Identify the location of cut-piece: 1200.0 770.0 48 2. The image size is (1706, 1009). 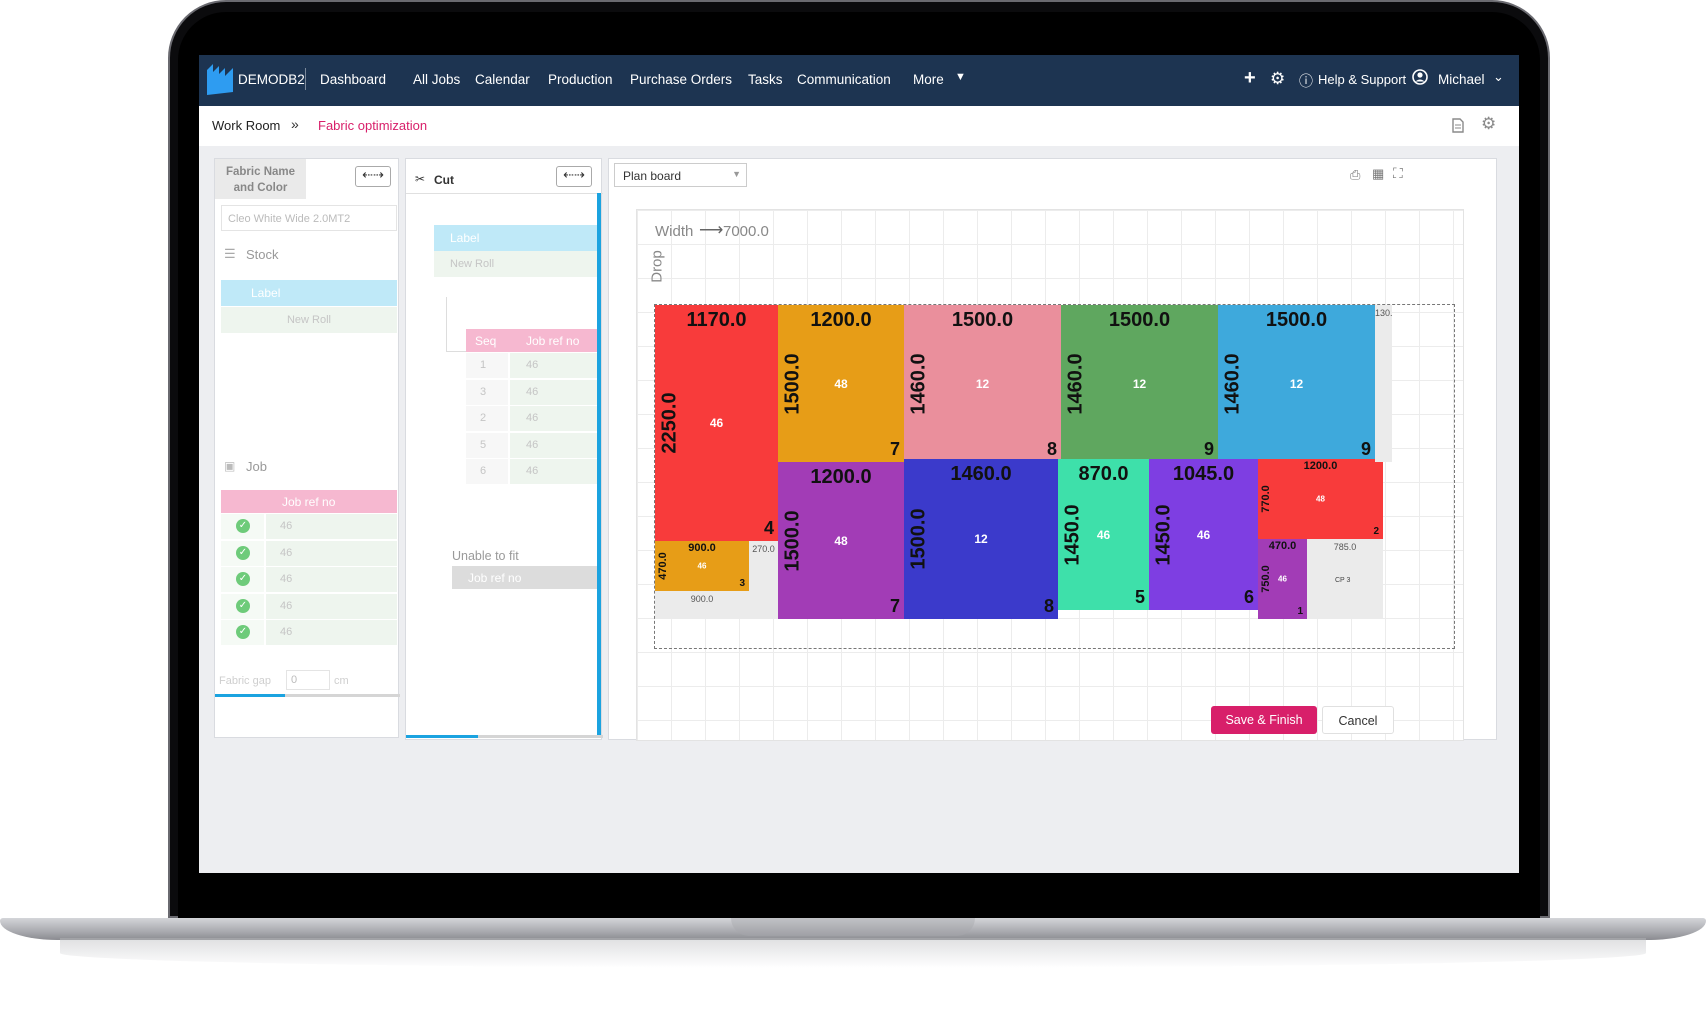
(1320, 499).